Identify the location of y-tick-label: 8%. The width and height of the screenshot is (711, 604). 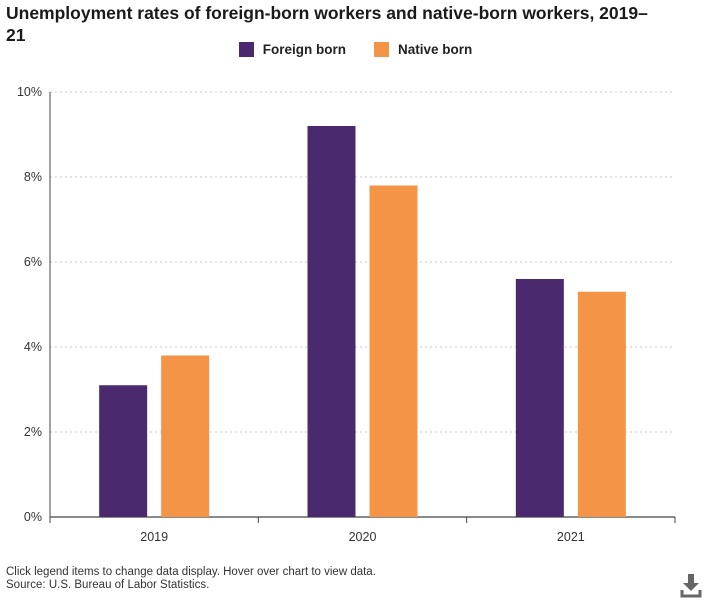
(33, 177).